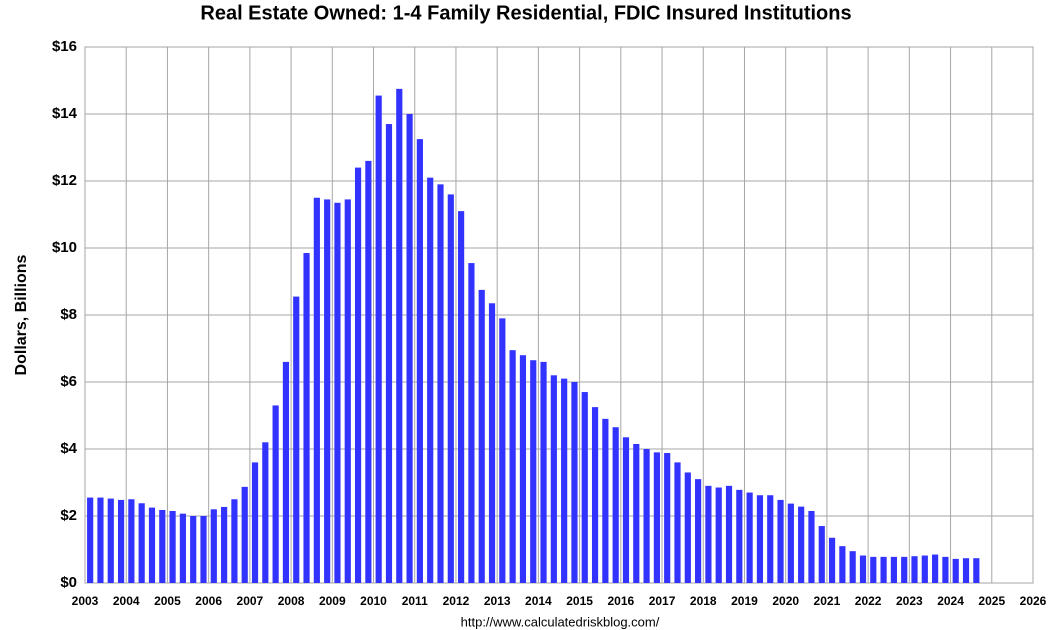  Describe the element at coordinates (68, 515) in the screenshot. I see `y-tick-label: $2` at that location.